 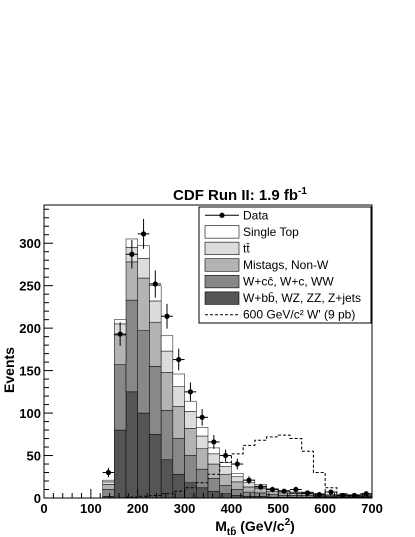 What do you see at coordinates (246, 248) in the screenshot?
I see `legend-label: tt̄` at bounding box center [246, 248].